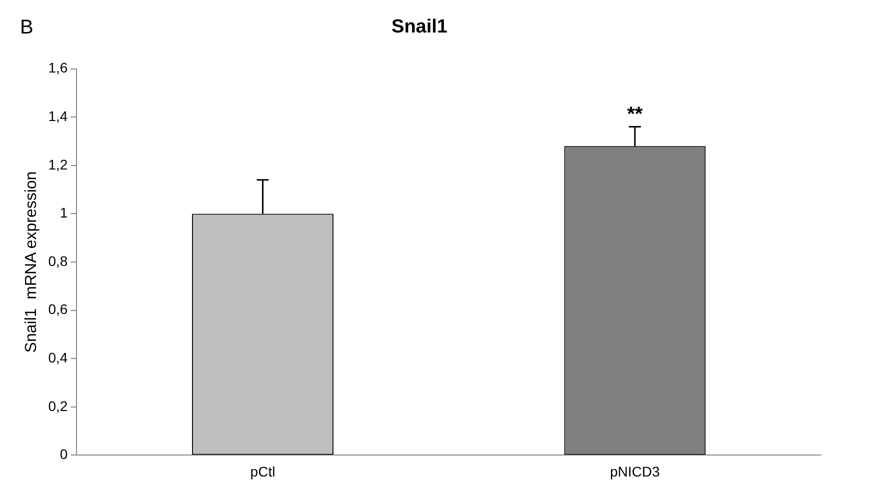 This screenshot has height=502, width=869. Describe the element at coordinates (420, 27) in the screenshot. I see `chart-title: Snail1` at that location.